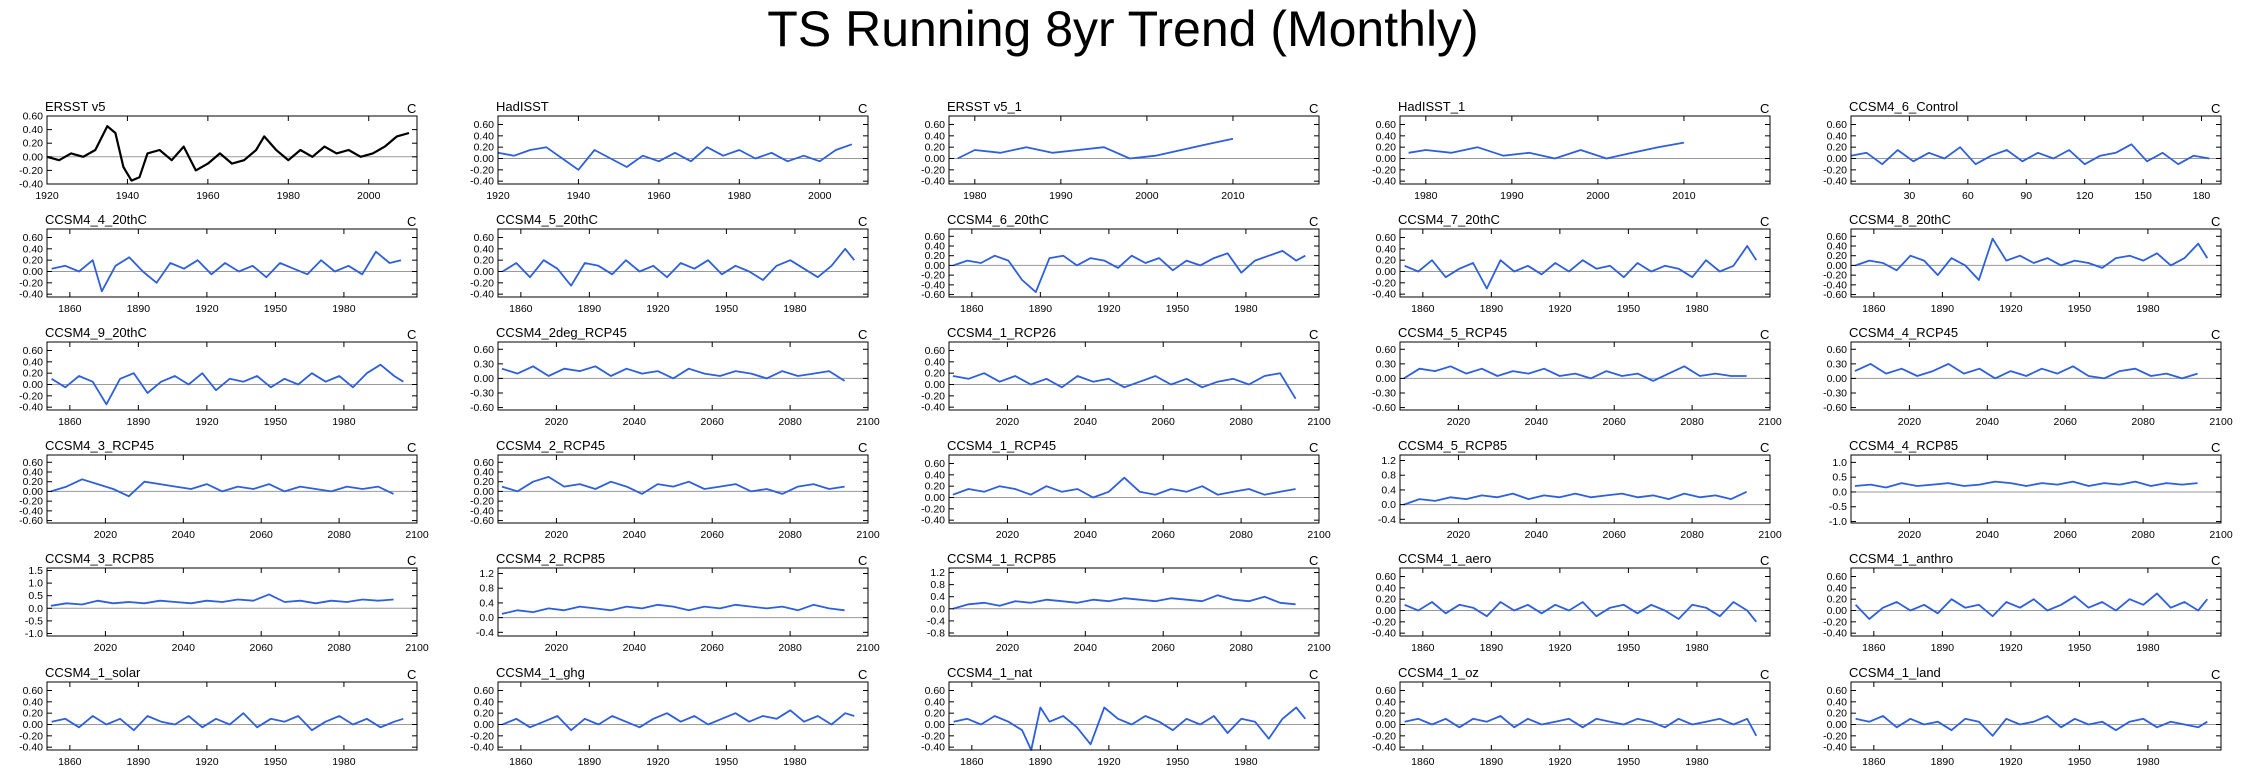 The image size is (2246, 779). I want to click on panel-plot: -1.0-0.50.00.51.01.5 2020 2040 2060 2080 2100, so click(227, 609).